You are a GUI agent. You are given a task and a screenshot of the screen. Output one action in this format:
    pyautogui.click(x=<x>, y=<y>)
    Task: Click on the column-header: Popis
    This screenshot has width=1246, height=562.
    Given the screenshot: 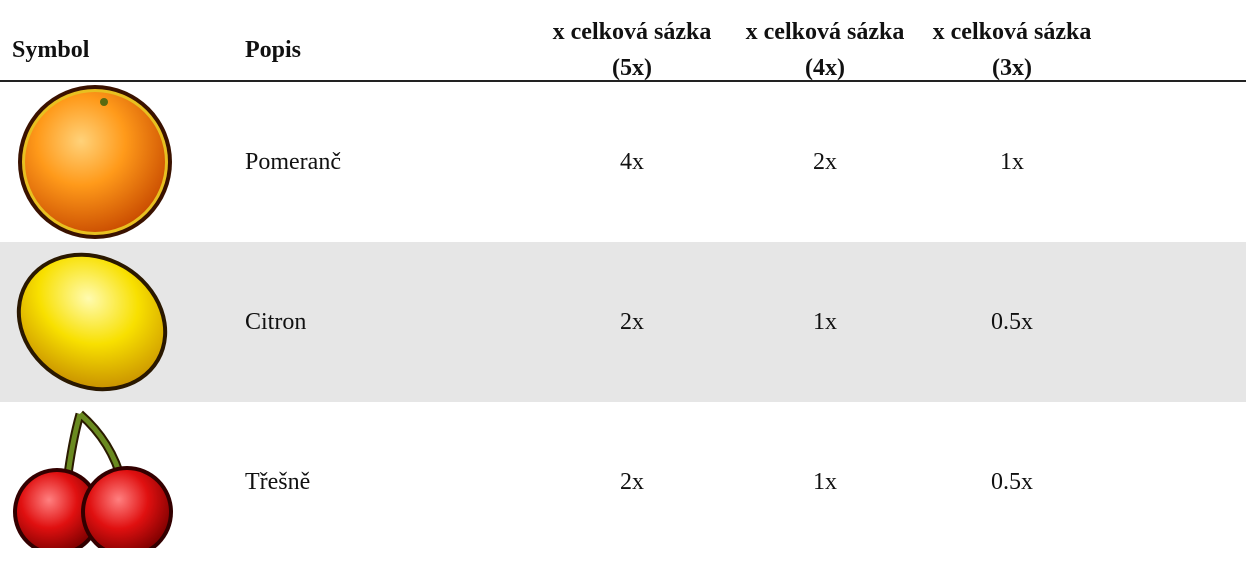 What is the action you would take?
    pyautogui.click(x=273, y=50)
    